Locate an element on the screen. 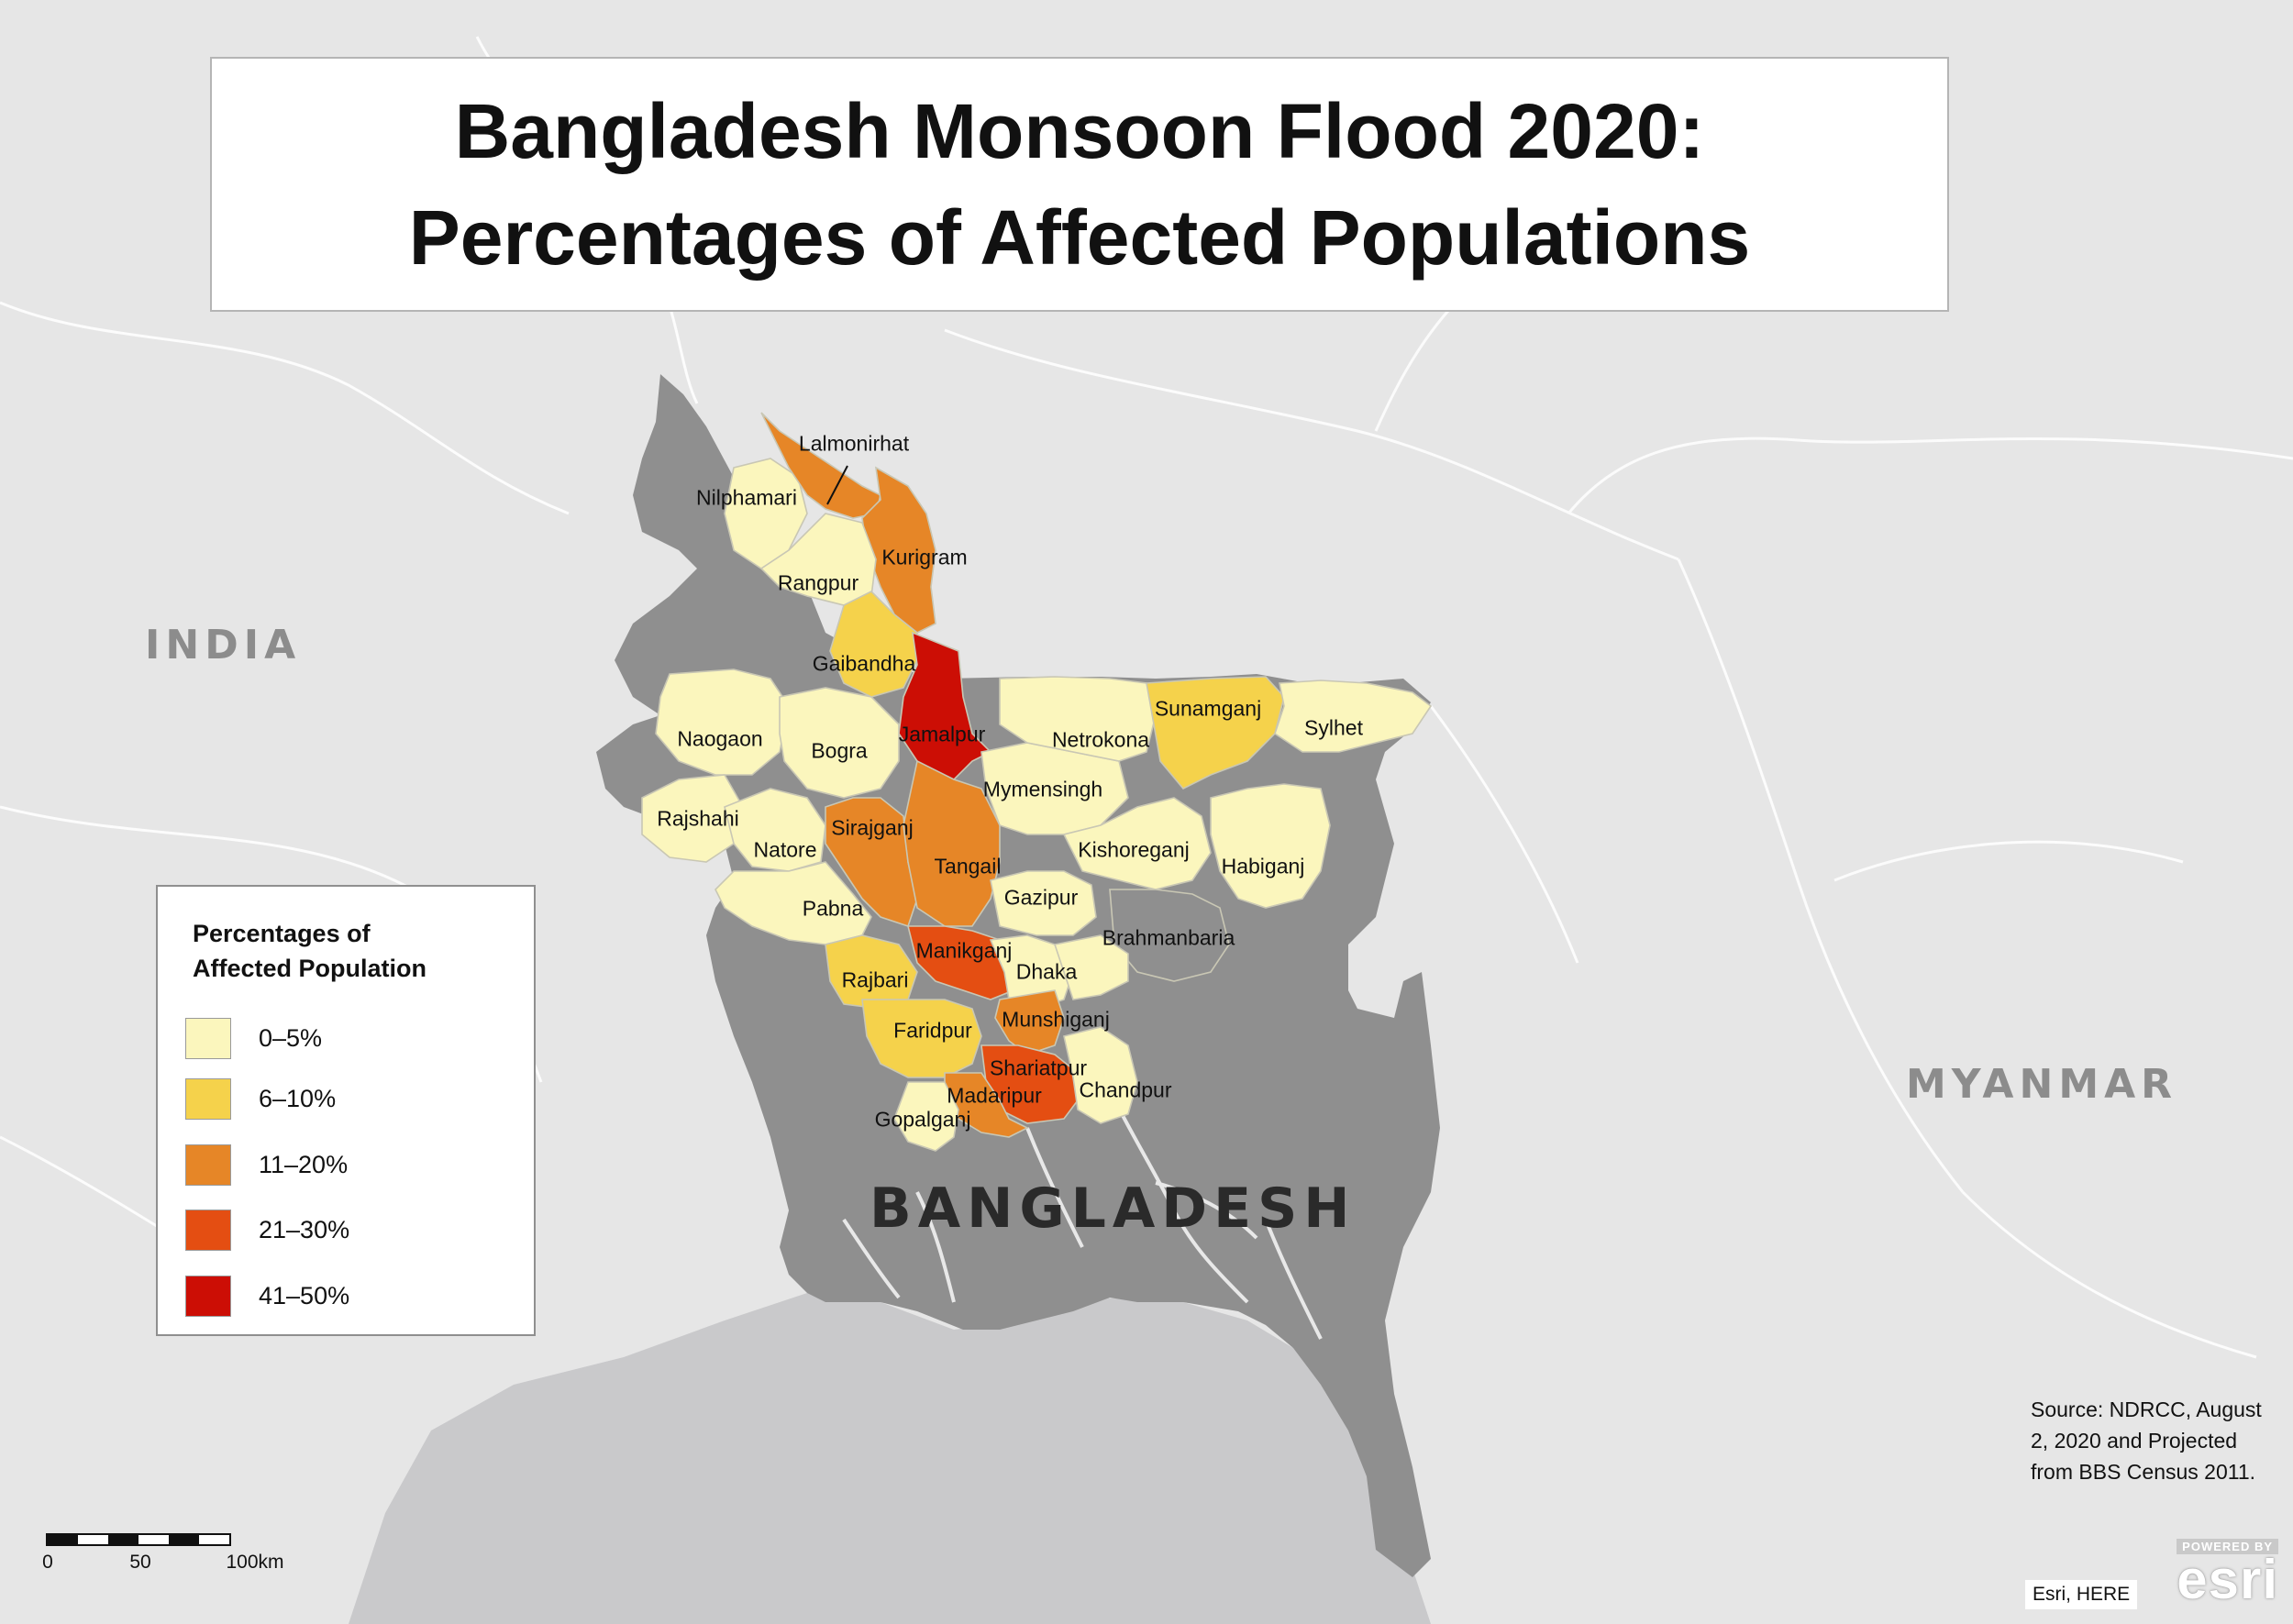 The width and height of the screenshot is (2293, 1624). legend-label: 6–10% is located at coordinates (298, 1098).